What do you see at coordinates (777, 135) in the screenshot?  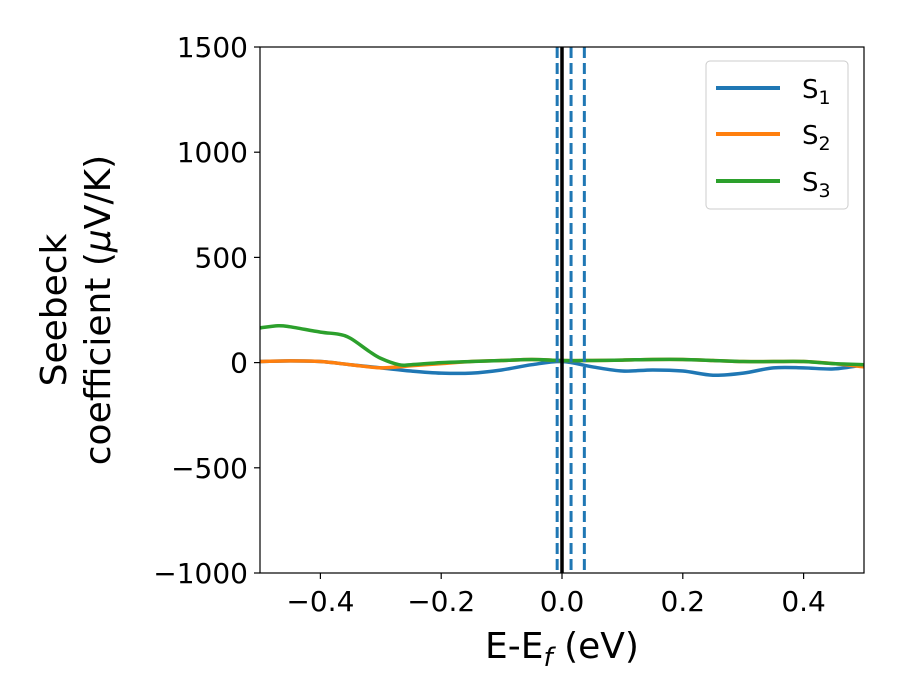 I see `legend: S1 S2 S3` at bounding box center [777, 135].